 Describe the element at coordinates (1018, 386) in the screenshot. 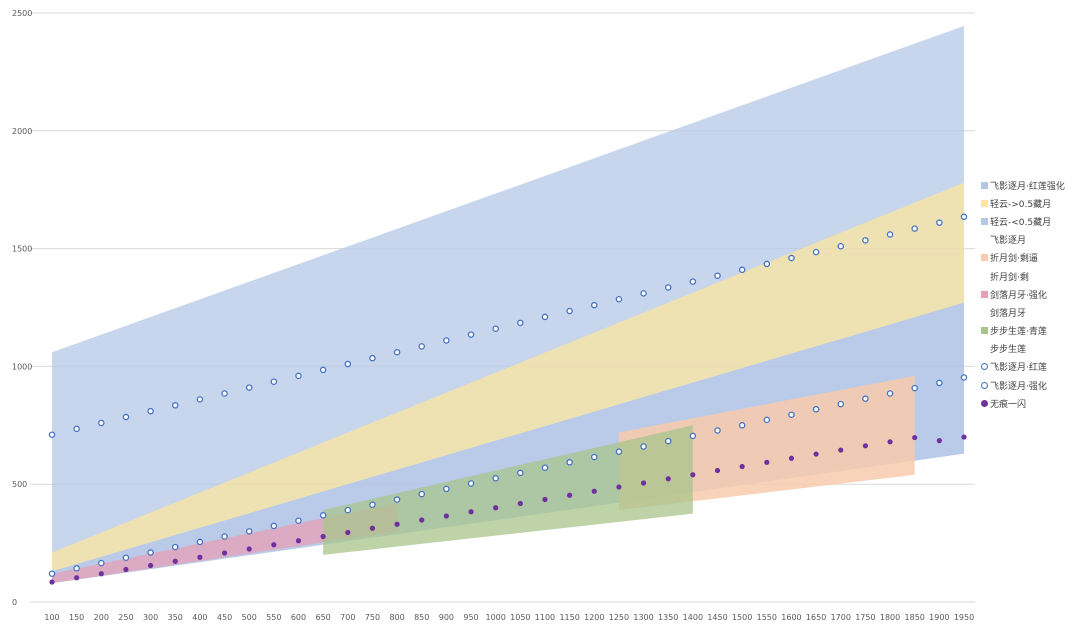

I see `legend-label: 飞影逐月·强化` at that location.